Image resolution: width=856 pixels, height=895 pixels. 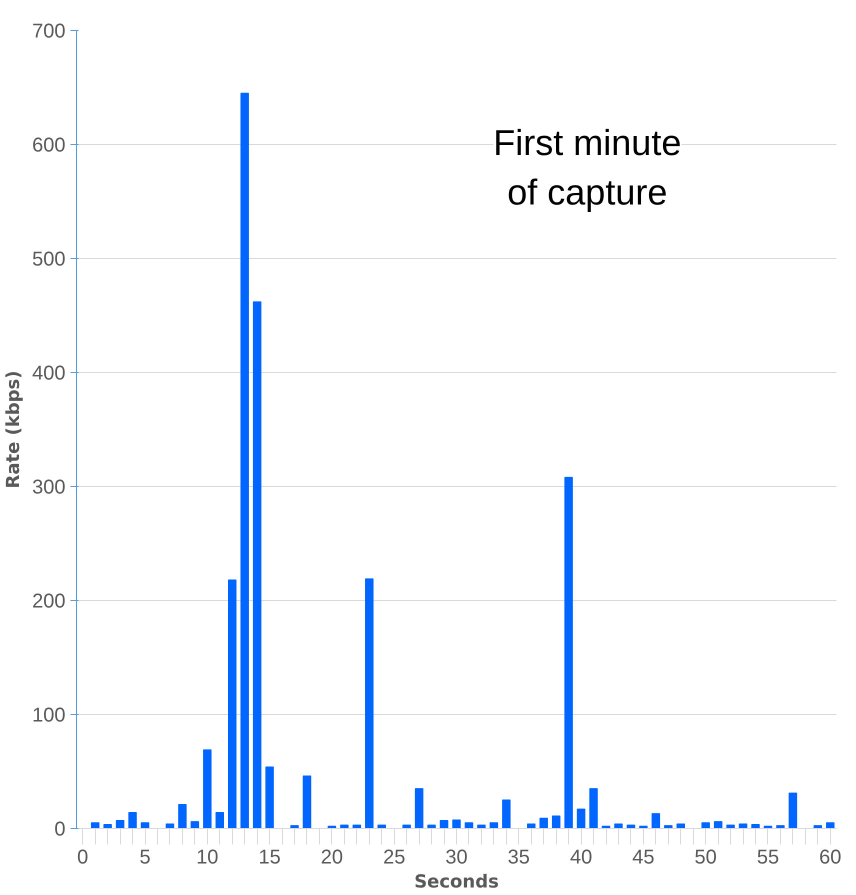 What do you see at coordinates (13, 429) in the screenshot?
I see `y-axis-title: Rate (kbps)` at bounding box center [13, 429].